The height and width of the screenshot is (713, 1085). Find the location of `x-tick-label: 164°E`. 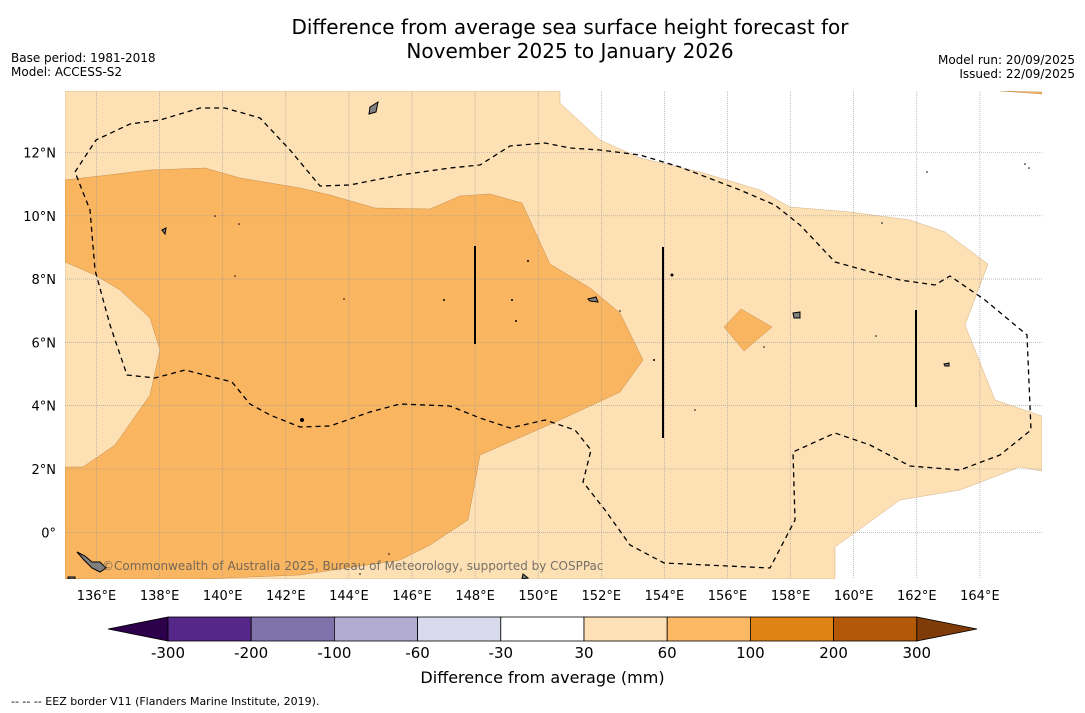

x-tick-label: 164°E is located at coordinates (980, 596).